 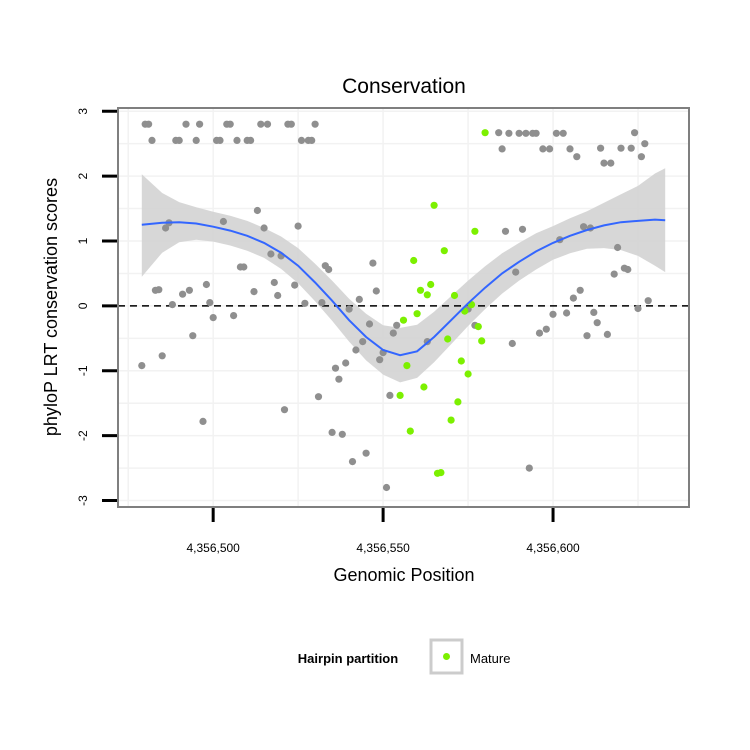 What do you see at coordinates (96, 307) in the screenshot?
I see `y-axis: -3 -2 -1 0 1 2 3` at bounding box center [96, 307].